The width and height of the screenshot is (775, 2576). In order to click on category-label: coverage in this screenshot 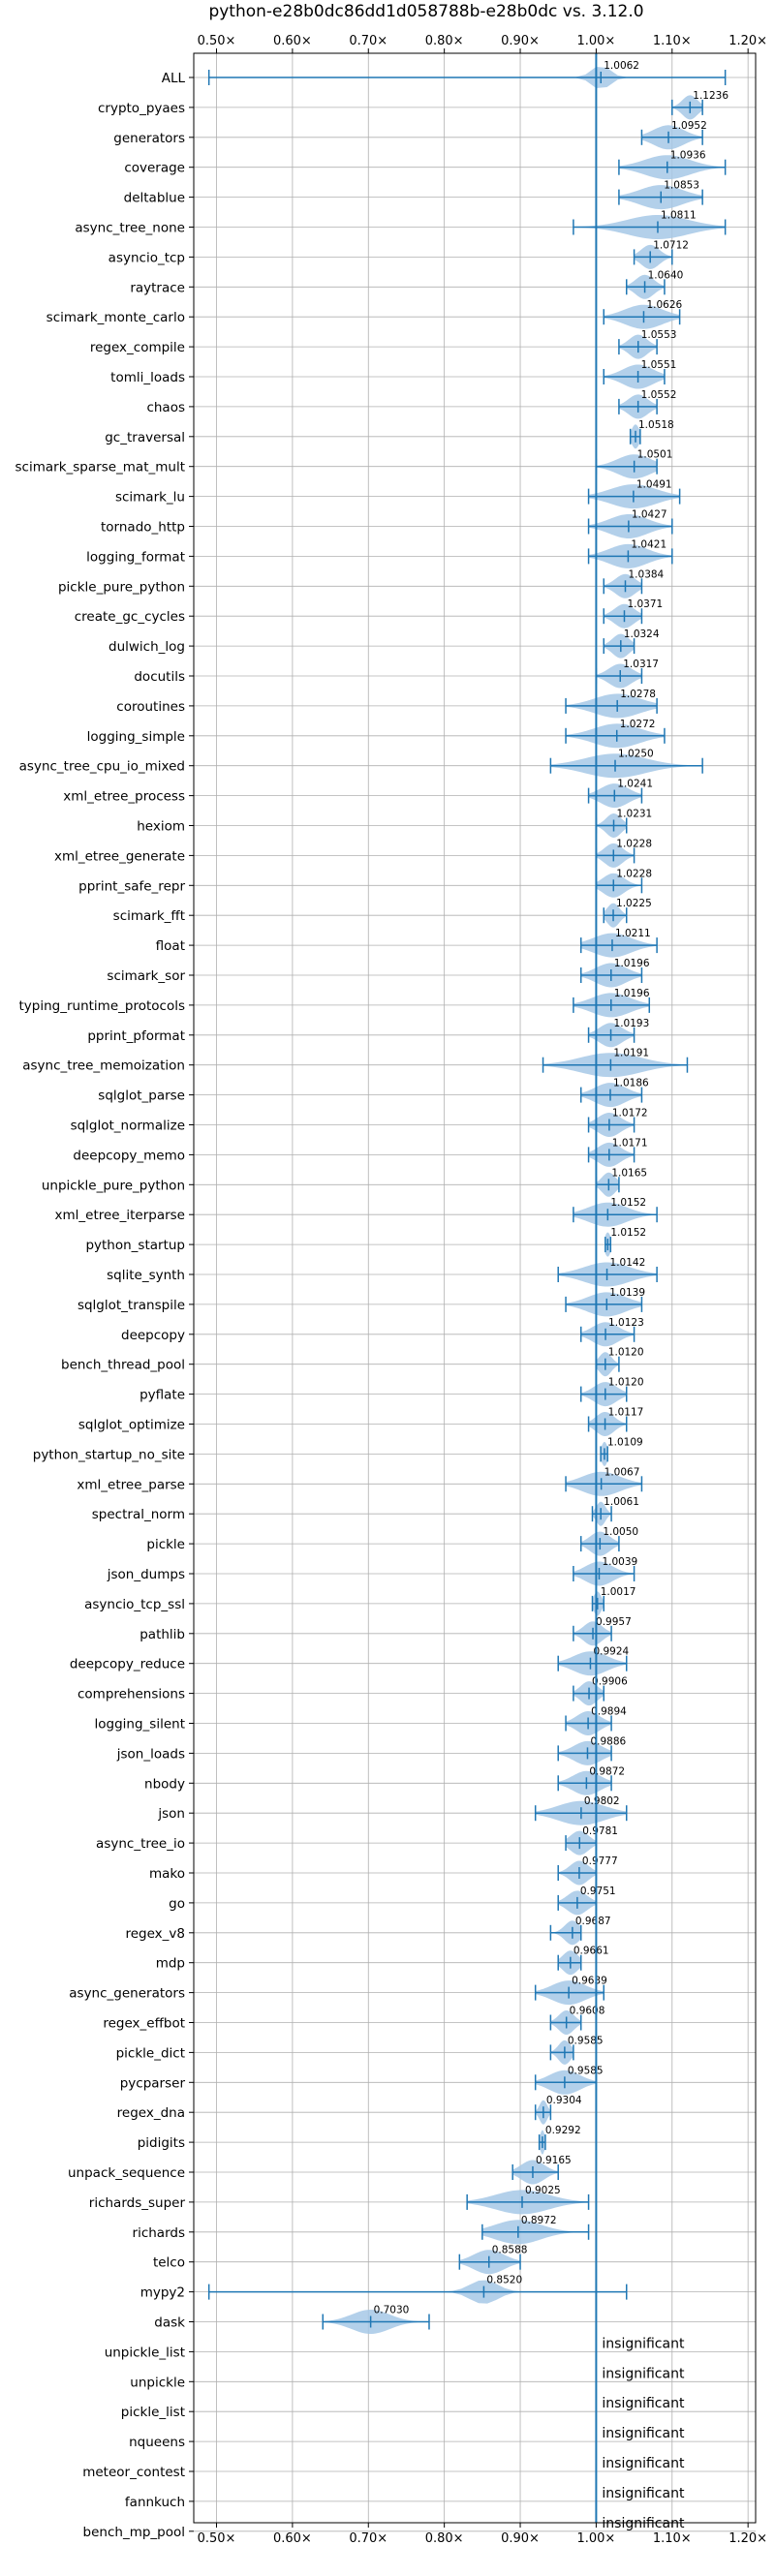, I will do `click(154, 168)`.